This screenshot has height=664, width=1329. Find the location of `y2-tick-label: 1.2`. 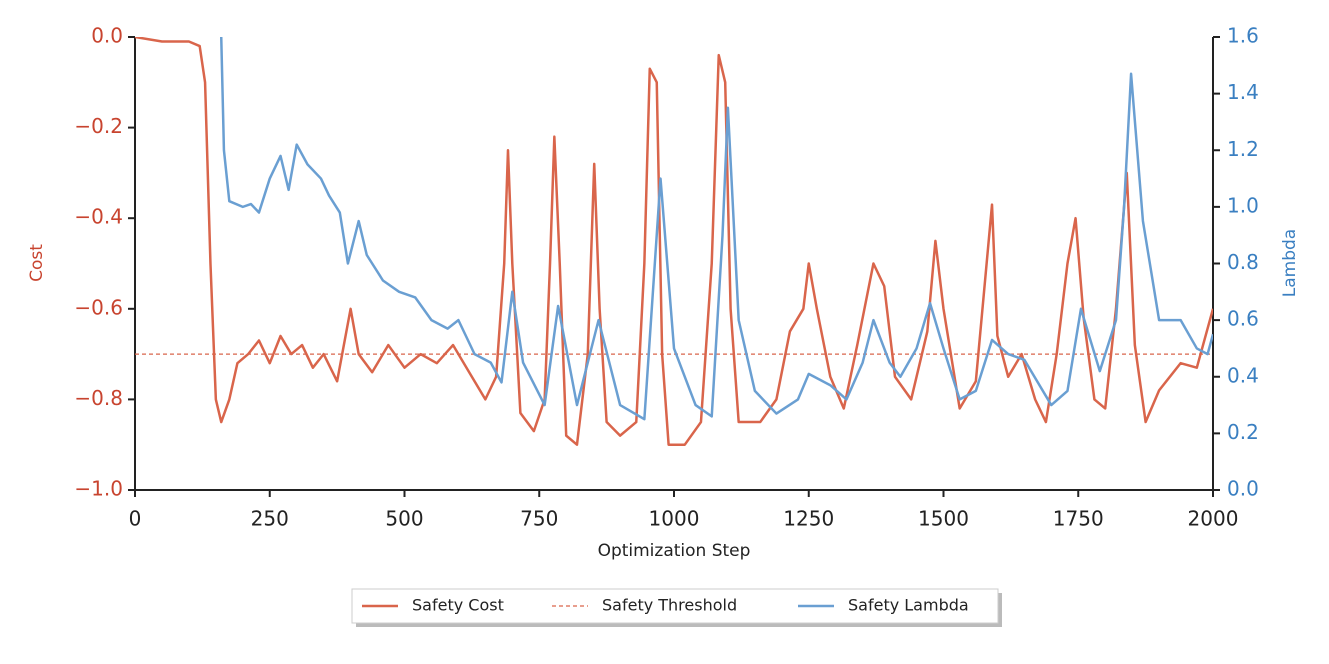

y2-tick-label: 1.2 is located at coordinates (1243, 149).